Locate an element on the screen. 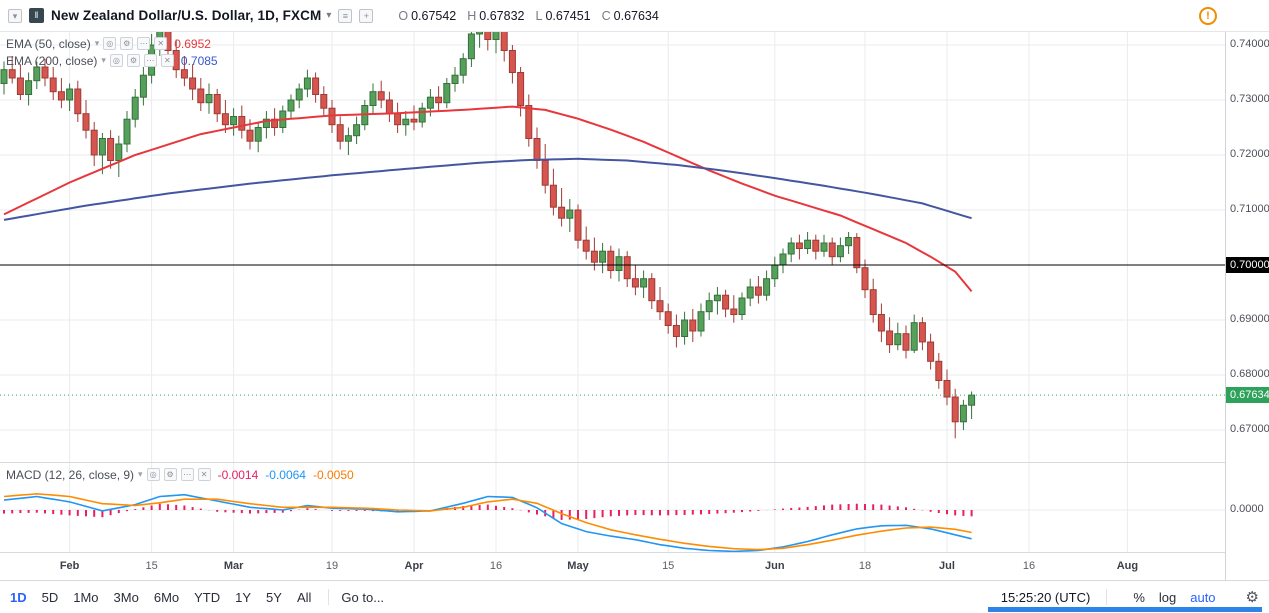  macd-hist-value: -0.0014 is located at coordinates (238, 474).